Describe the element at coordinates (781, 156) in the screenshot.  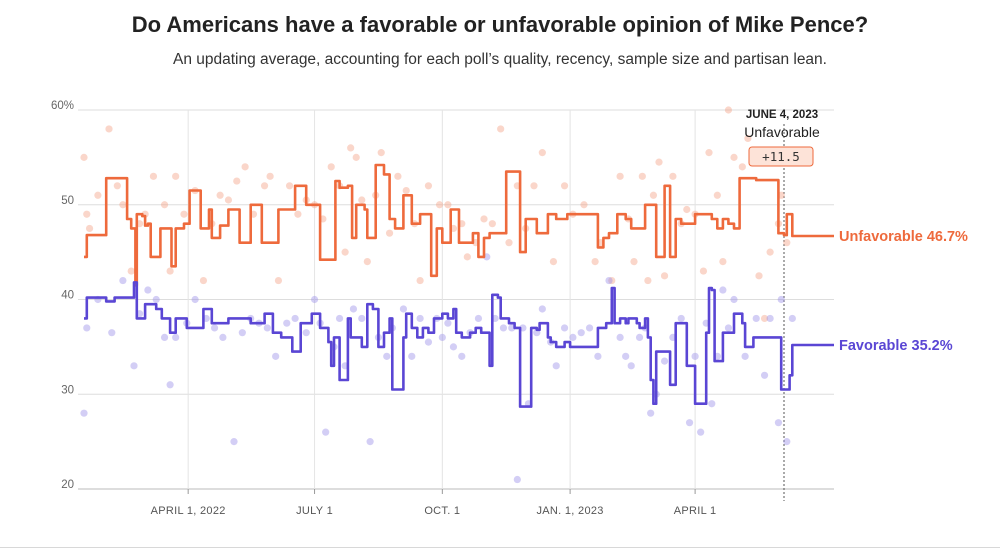
I see `margin-badge-label: +11.5` at that location.